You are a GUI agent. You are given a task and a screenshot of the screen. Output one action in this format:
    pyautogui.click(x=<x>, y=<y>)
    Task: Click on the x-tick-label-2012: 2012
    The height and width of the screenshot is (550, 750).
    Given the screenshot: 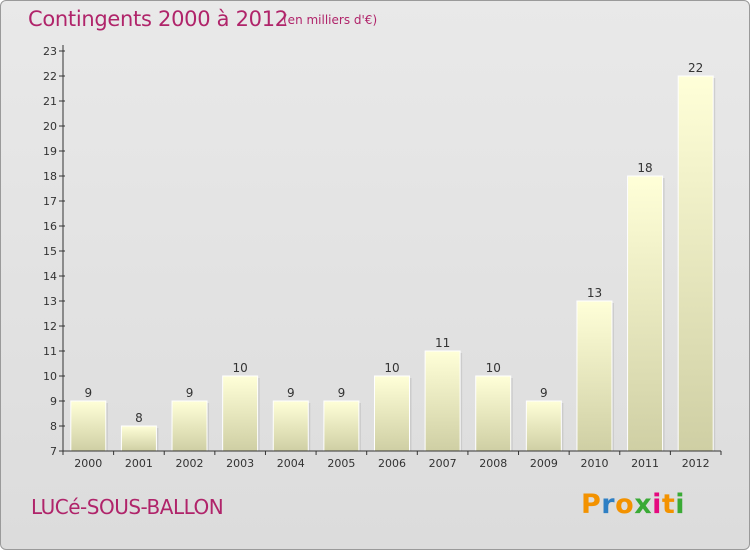 What is the action you would take?
    pyautogui.click(x=696, y=463)
    